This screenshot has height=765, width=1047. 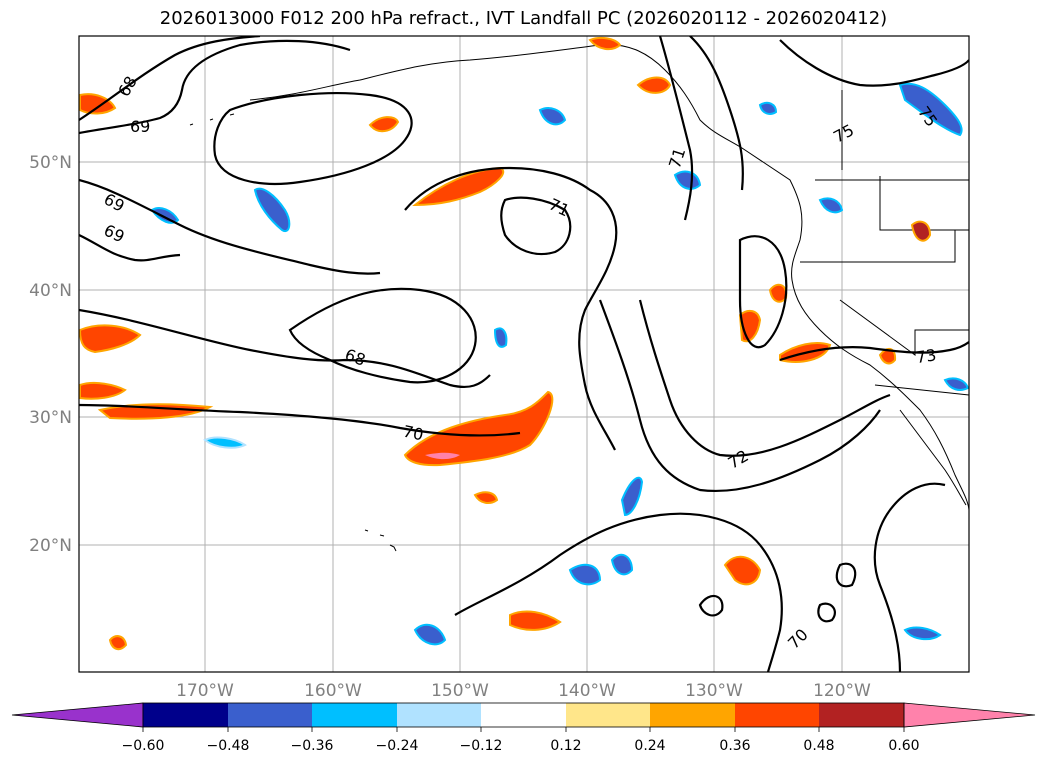 What do you see at coordinates (903, 746) in the screenshot?
I see `colorbar-tick-label: 0.60` at bounding box center [903, 746].